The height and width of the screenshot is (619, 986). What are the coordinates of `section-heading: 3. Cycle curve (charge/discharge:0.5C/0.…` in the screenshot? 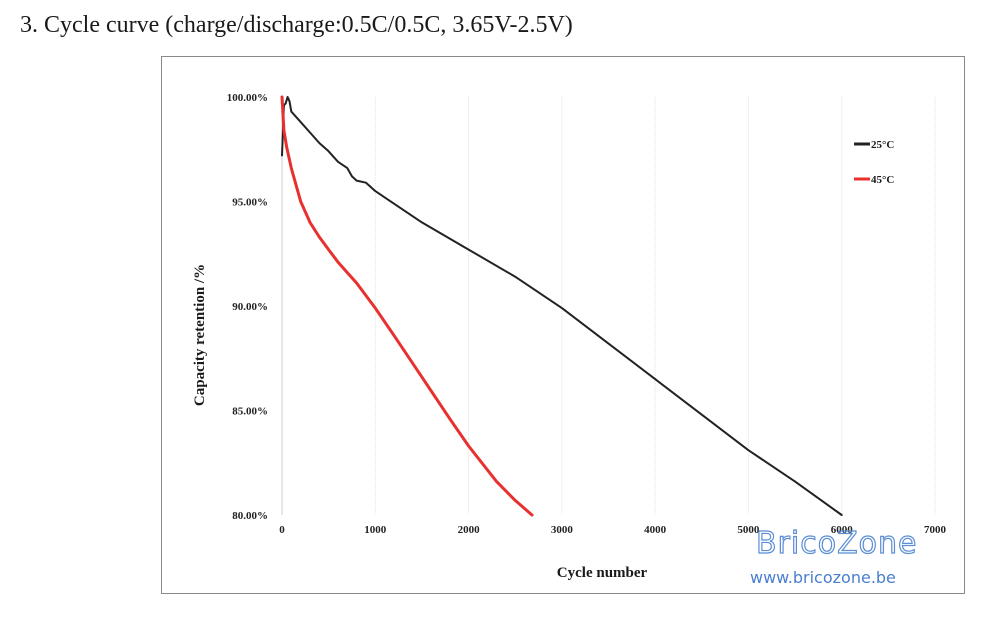 It's located at (296, 25).